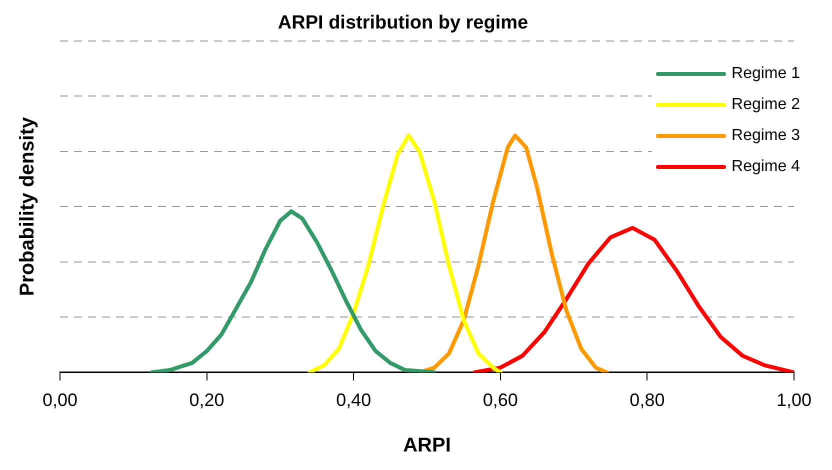 Image resolution: width=832 pixels, height=470 pixels. Describe the element at coordinates (27, 206) in the screenshot. I see `y-axis-title: Probability density` at that location.